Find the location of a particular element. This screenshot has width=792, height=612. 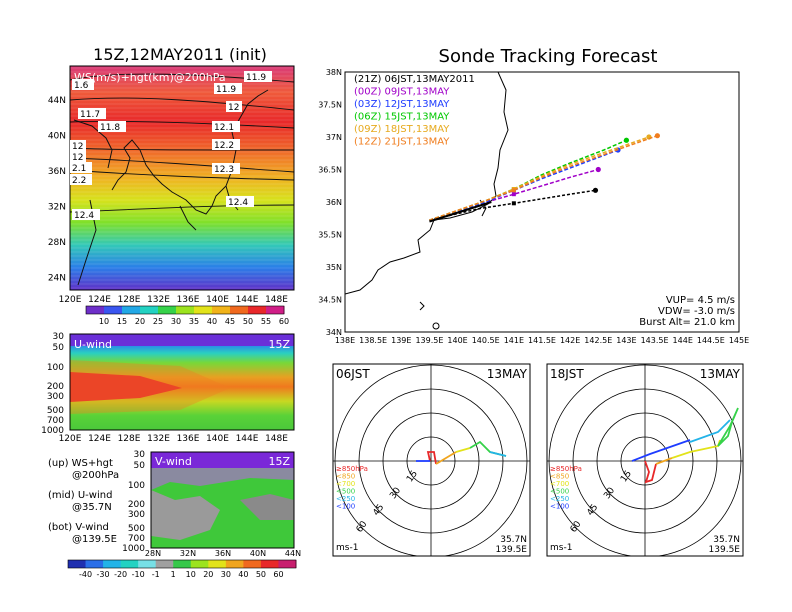

colorbar-label: 20 is located at coordinates (208, 574).